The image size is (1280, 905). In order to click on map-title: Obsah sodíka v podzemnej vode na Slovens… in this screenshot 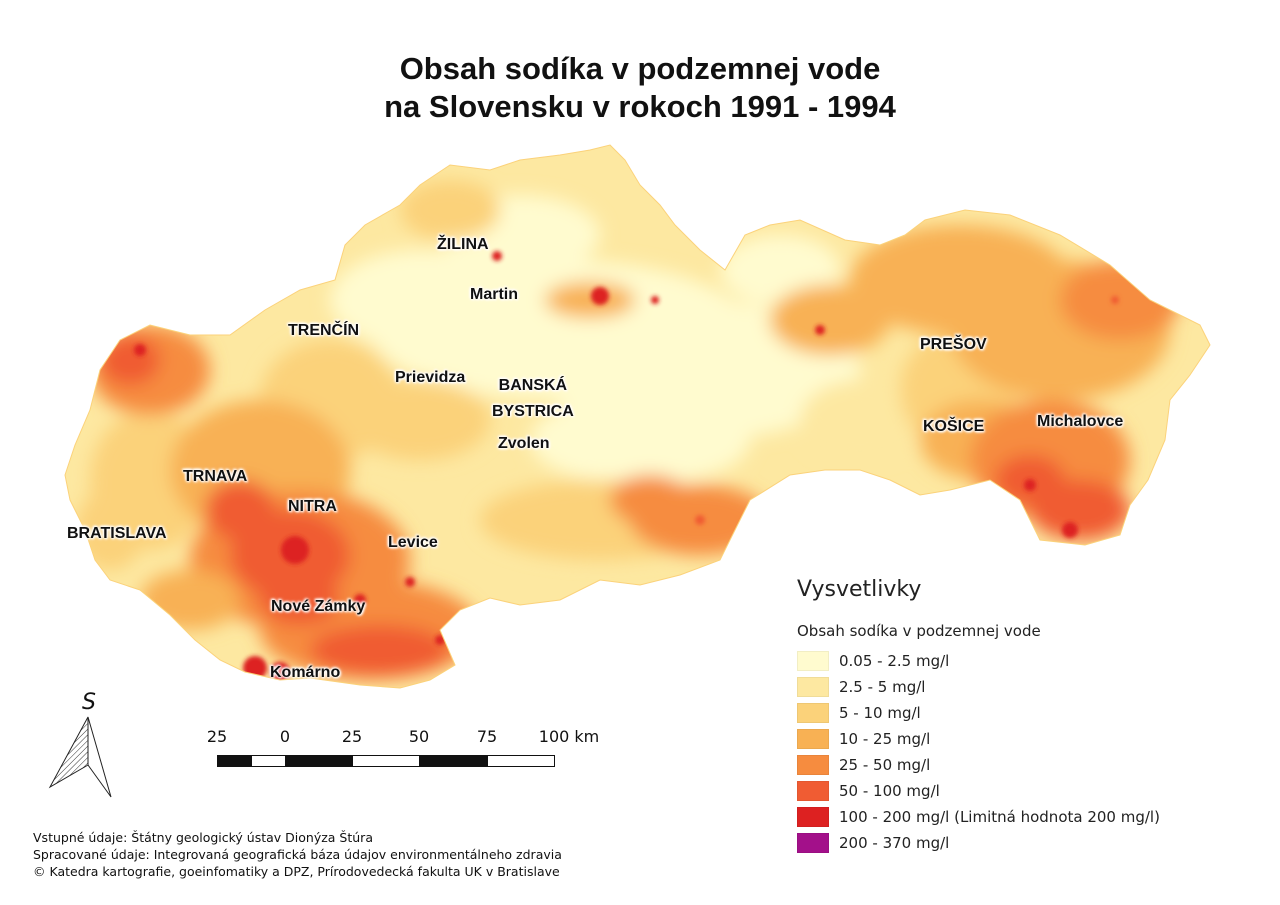, I will do `click(640, 88)`.